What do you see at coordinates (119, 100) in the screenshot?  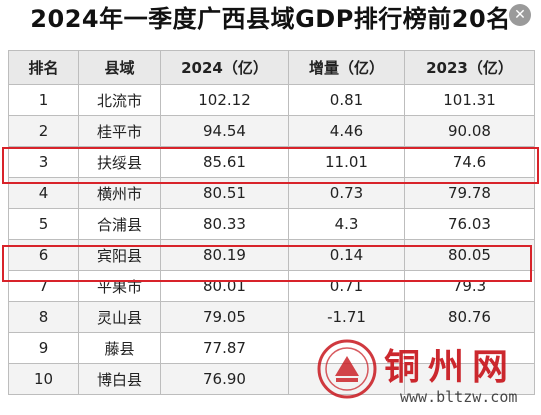 I see `cell-county: 北流市` at bounding box center [119, 100].